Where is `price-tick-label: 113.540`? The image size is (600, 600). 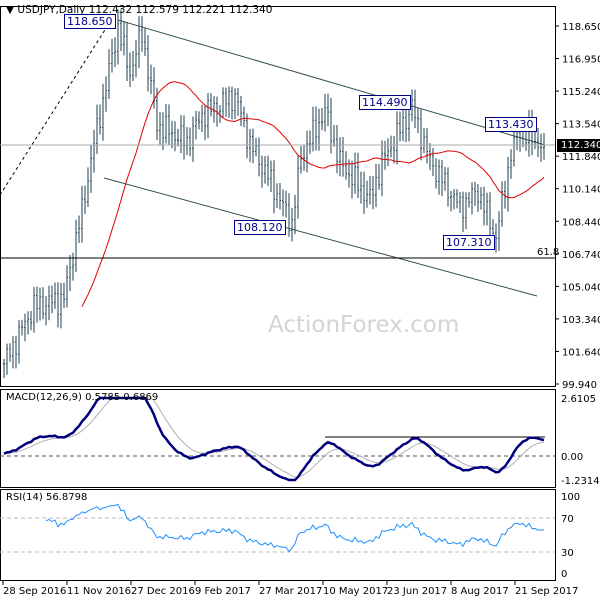
price-tick-label: 113.540 is located at coordinates (581, 125).